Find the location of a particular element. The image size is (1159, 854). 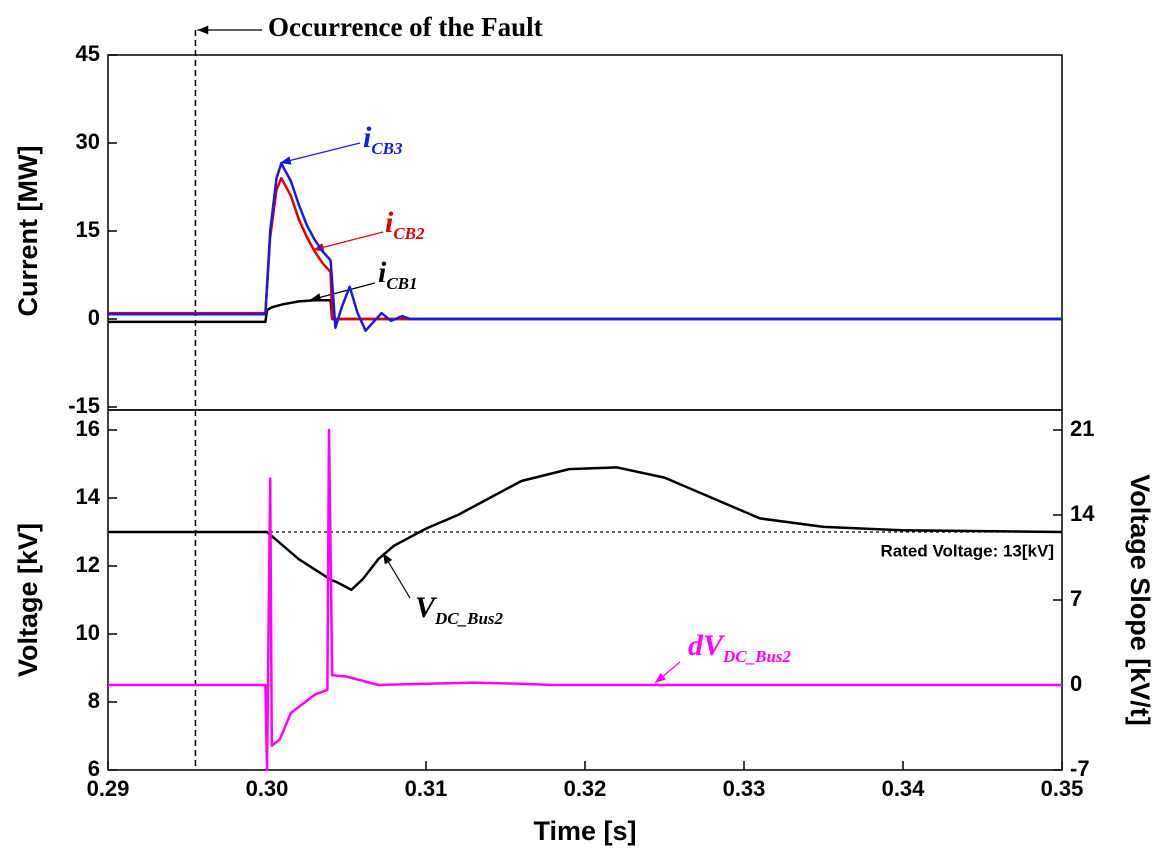

series-label: dVDC_Bus2 is located at coordinates (740, 647).